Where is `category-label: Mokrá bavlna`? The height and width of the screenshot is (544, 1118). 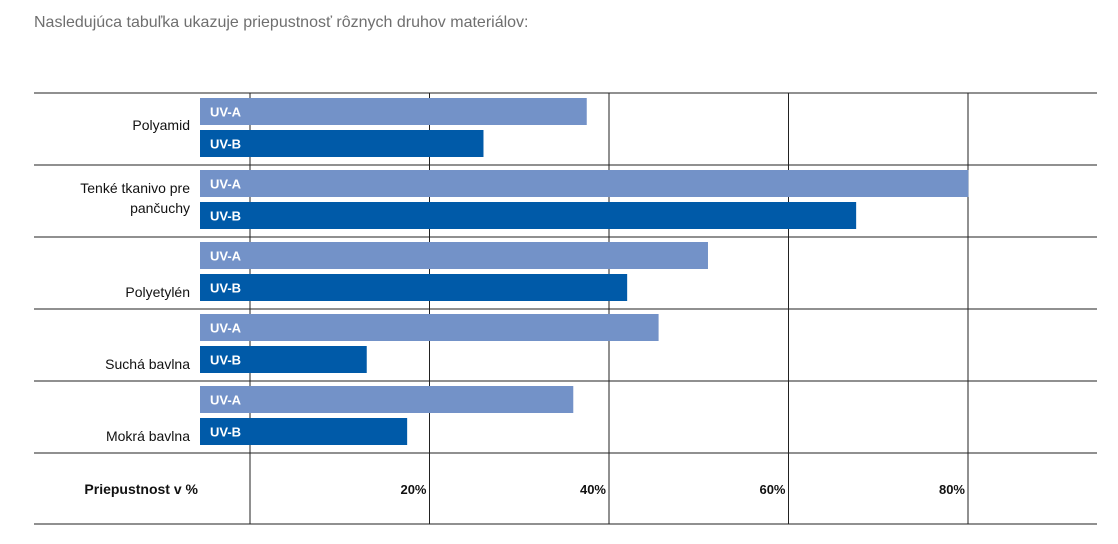 category-label: Mokrá bavlna is located at coordinates (148, 436).